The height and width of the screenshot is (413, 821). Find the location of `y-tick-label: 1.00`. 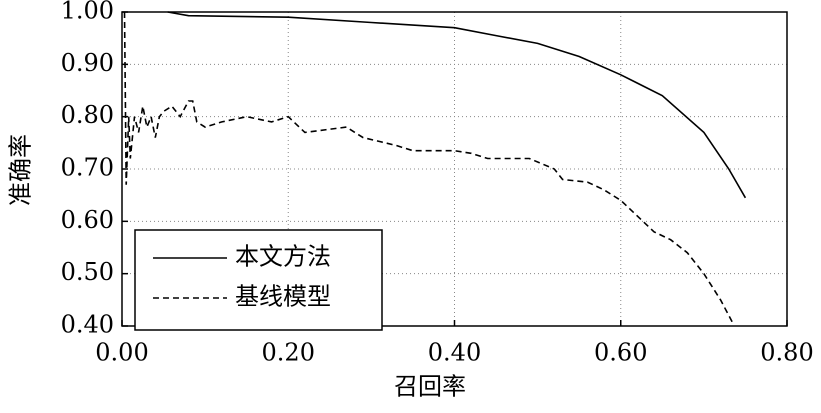

y-tick-label: 1.00 is located at coordinates (87, 12).